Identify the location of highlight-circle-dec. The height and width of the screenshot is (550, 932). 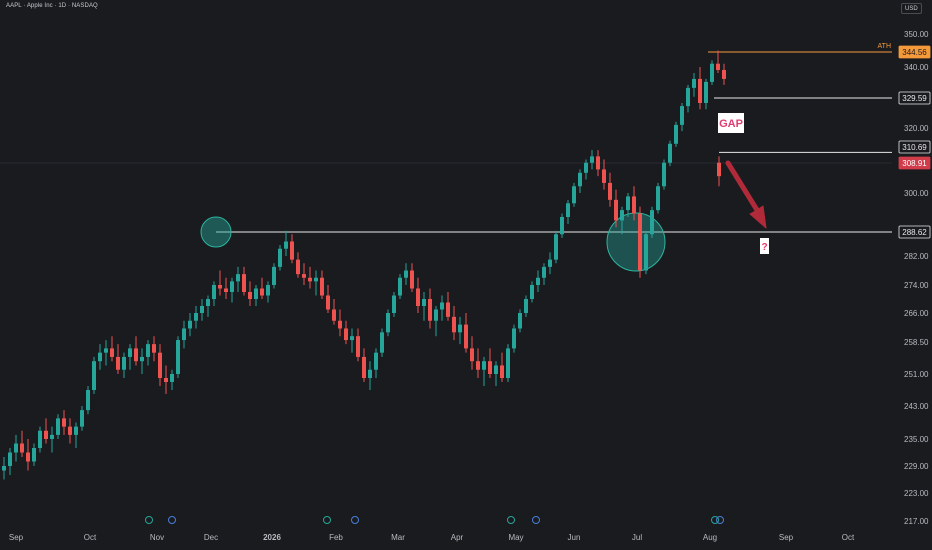
(216, 232).